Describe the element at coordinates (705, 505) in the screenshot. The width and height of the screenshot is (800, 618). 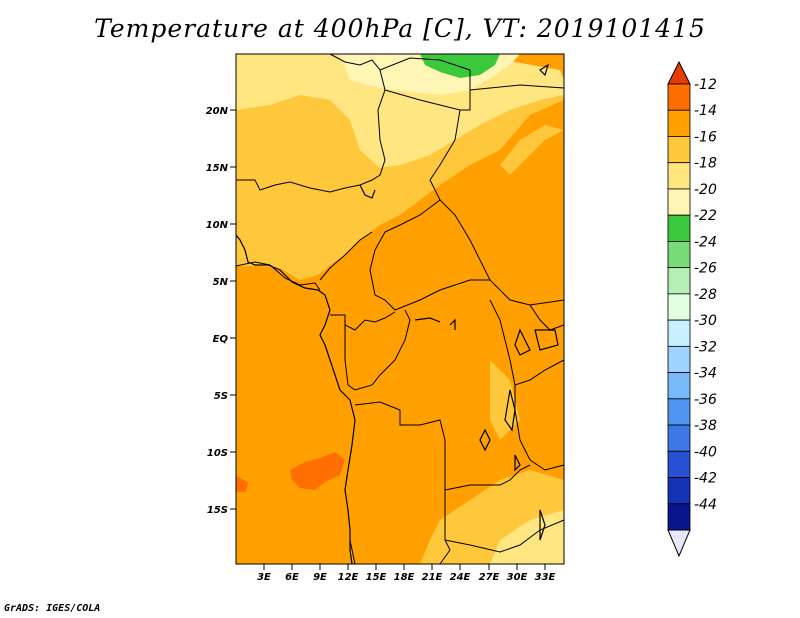
I see `colorbar-label: -44` at that location.